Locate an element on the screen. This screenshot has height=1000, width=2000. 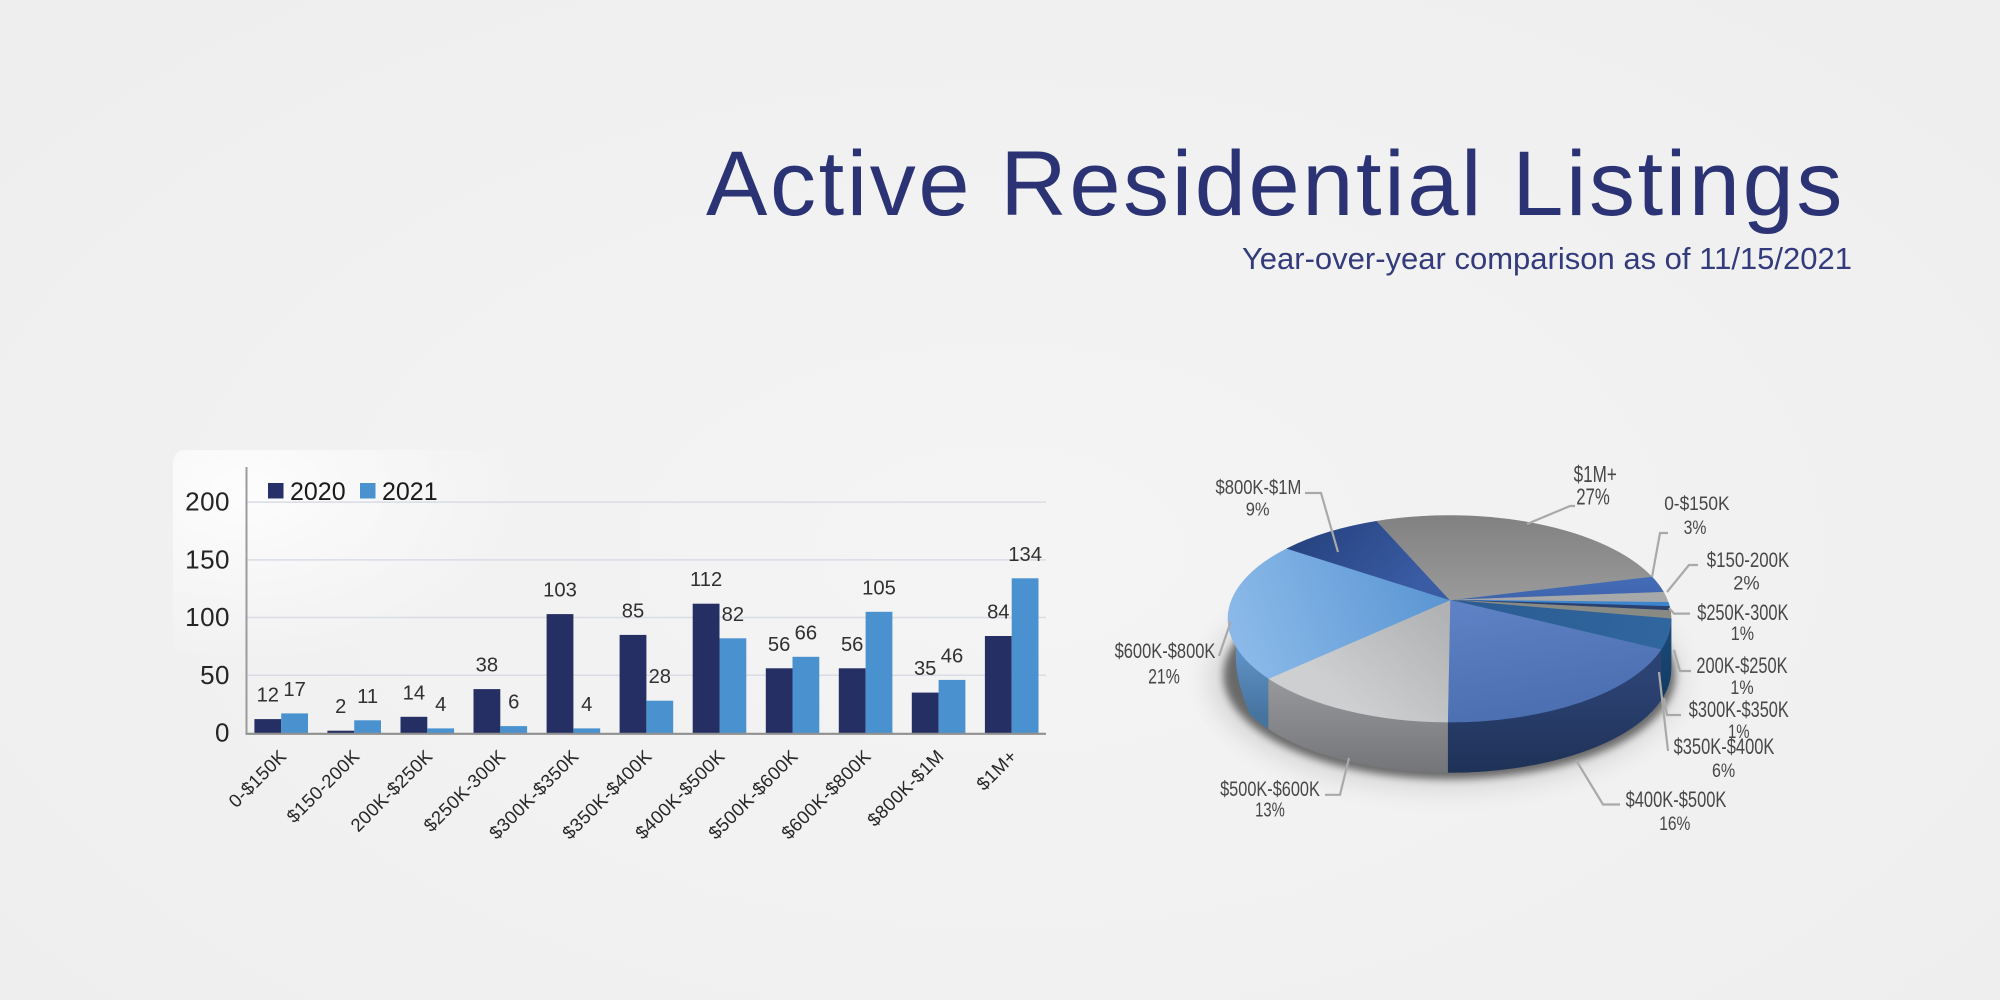
svg-text: 35 is located at coordinates (925, 669).